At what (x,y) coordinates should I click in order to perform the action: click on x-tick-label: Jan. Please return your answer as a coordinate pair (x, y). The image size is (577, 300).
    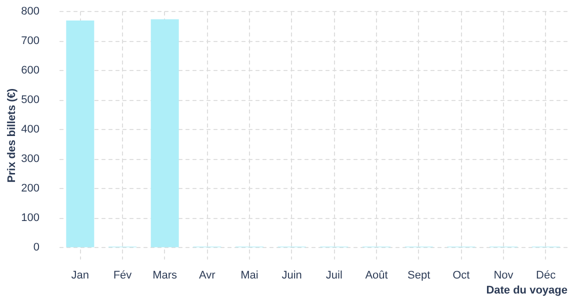
    Looking at the image, I should click on (80, 276).